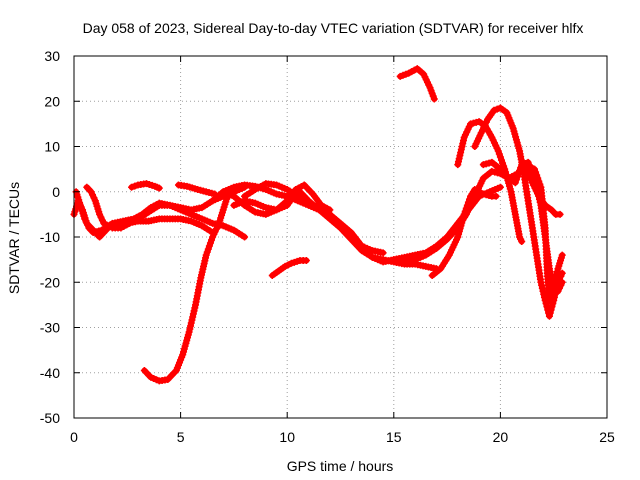  Describe the element at coordinates (52, 101) in the screenshot. I see `y-tick-label: 20` at that location.